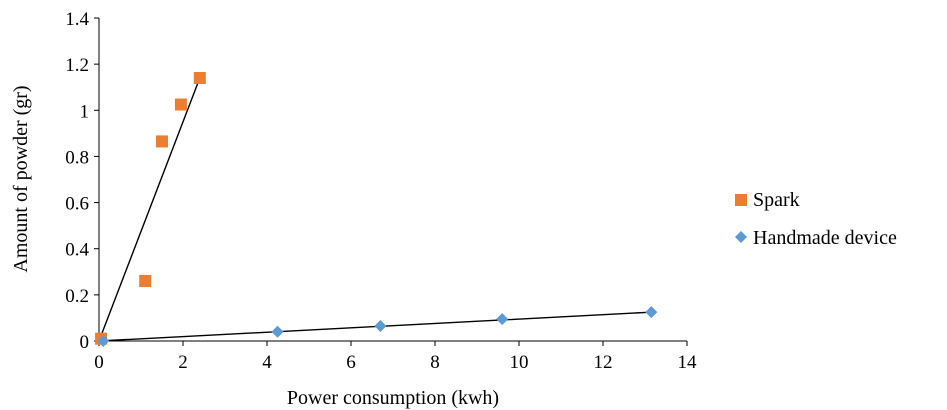  Describe the element at coordinates (816, 219) in the screenshot. I see `legend: Spark Handmade device` at that location.